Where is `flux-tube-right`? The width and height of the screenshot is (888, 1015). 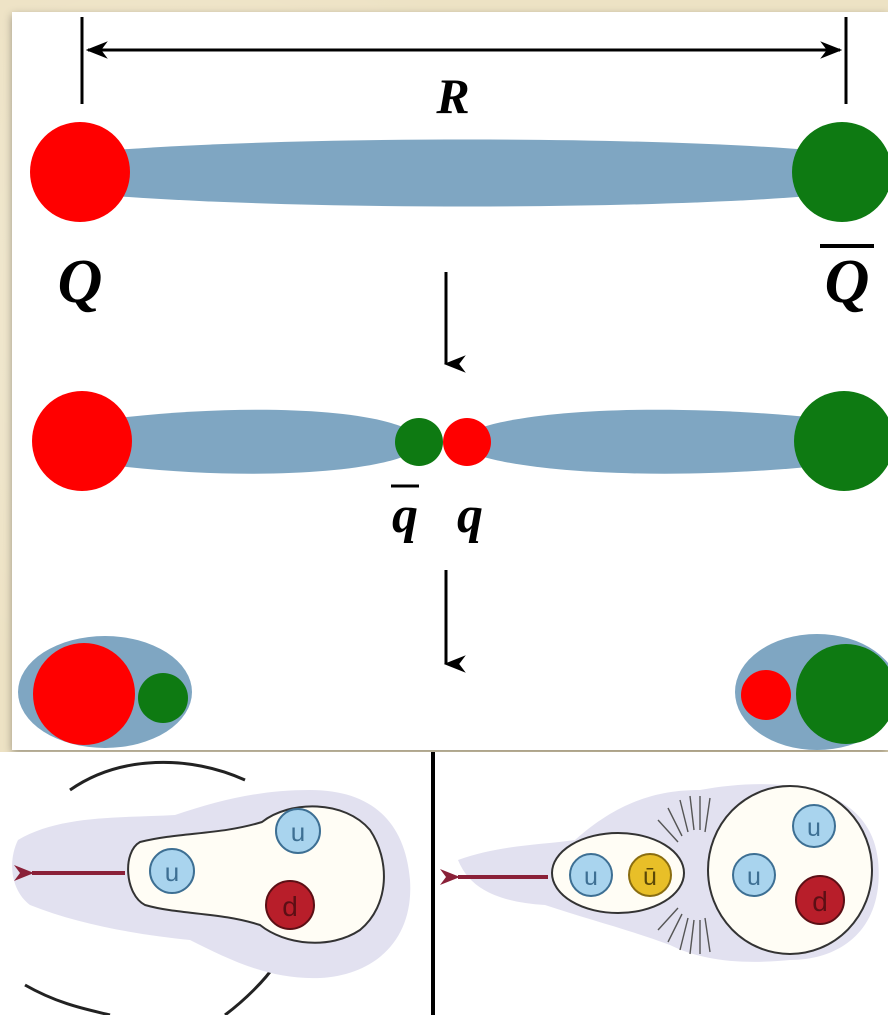
flux-tube-right is located at coordinates (649, 441).